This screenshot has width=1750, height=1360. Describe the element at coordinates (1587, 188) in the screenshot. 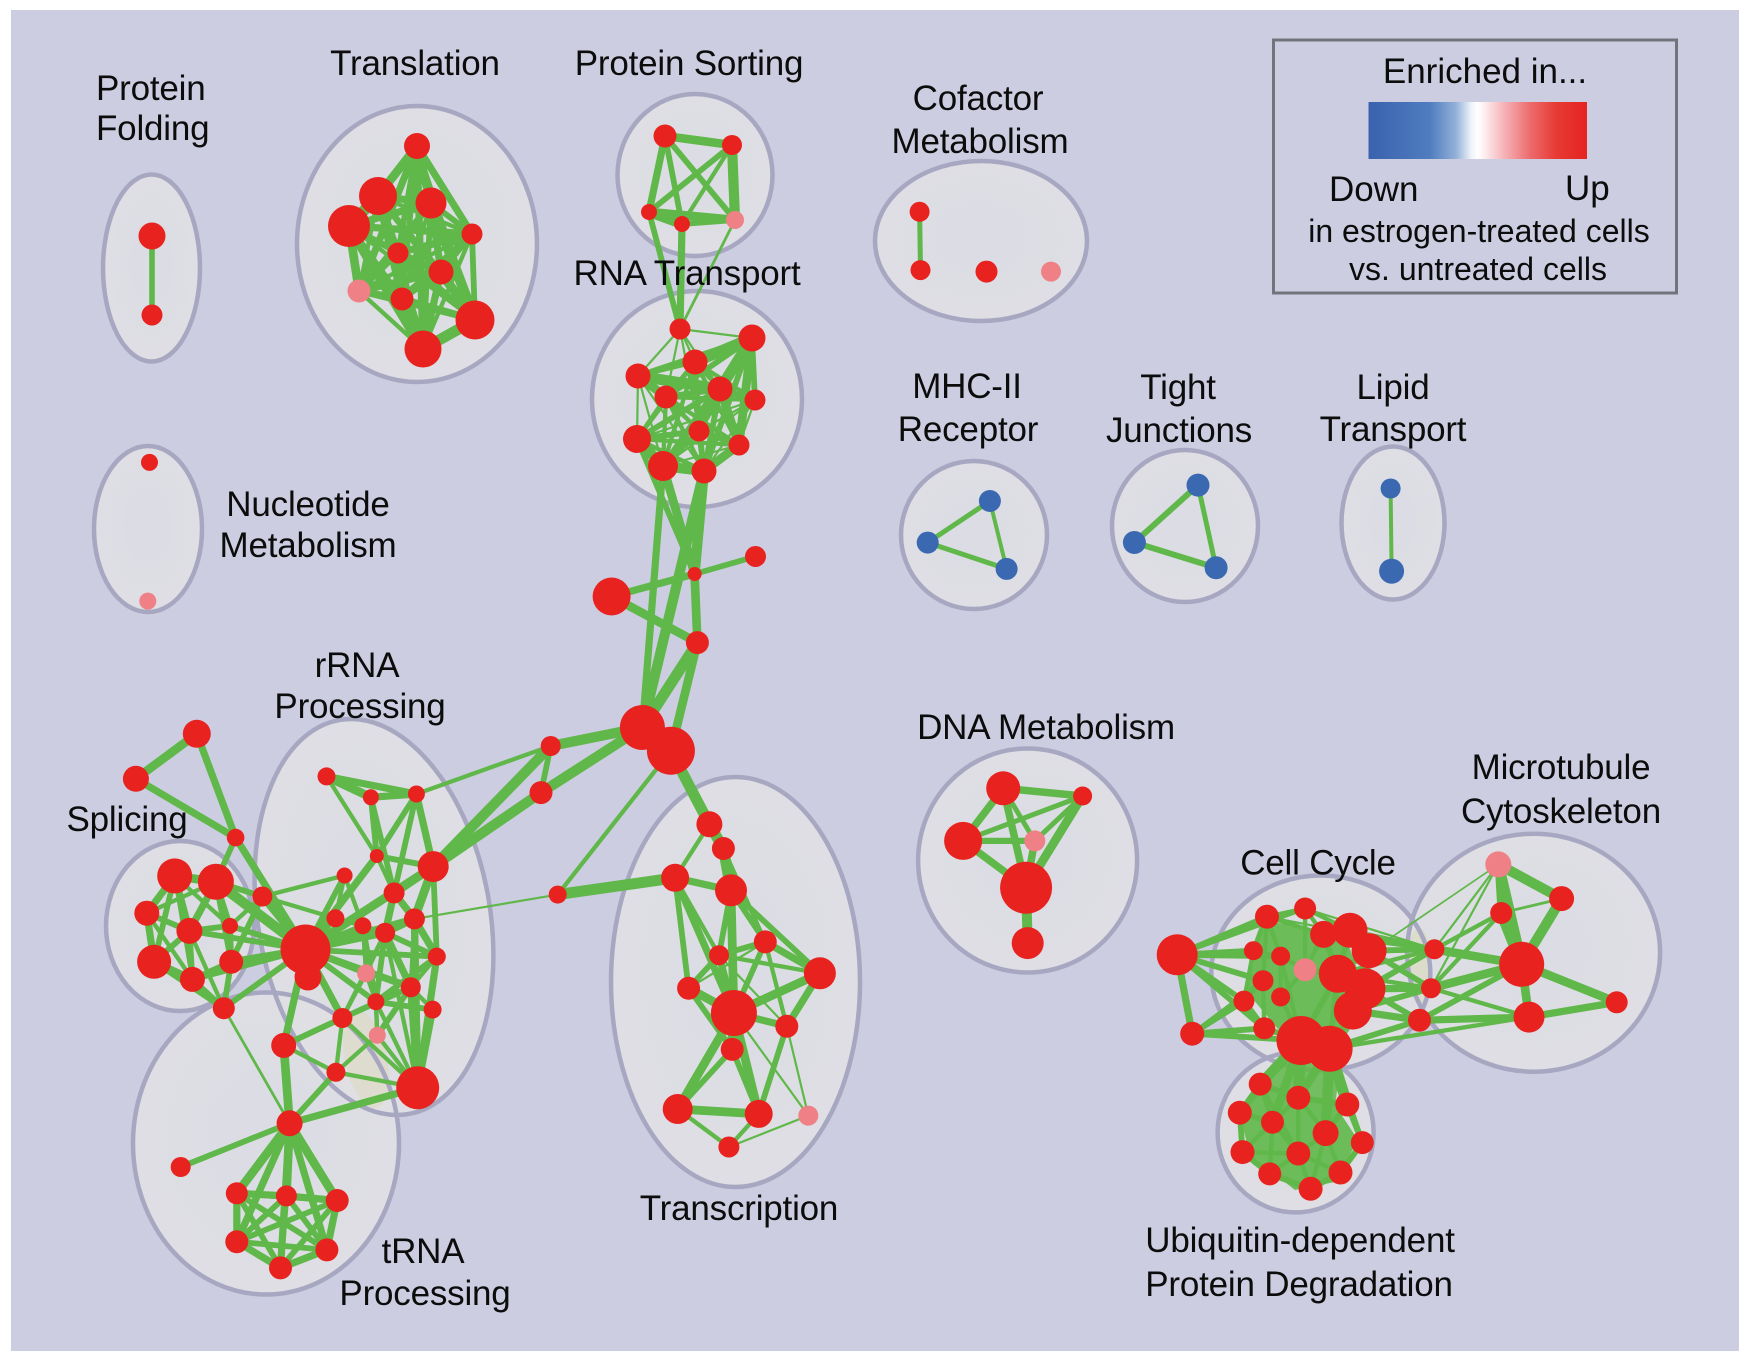

I see `svg-text: Up` at that location.